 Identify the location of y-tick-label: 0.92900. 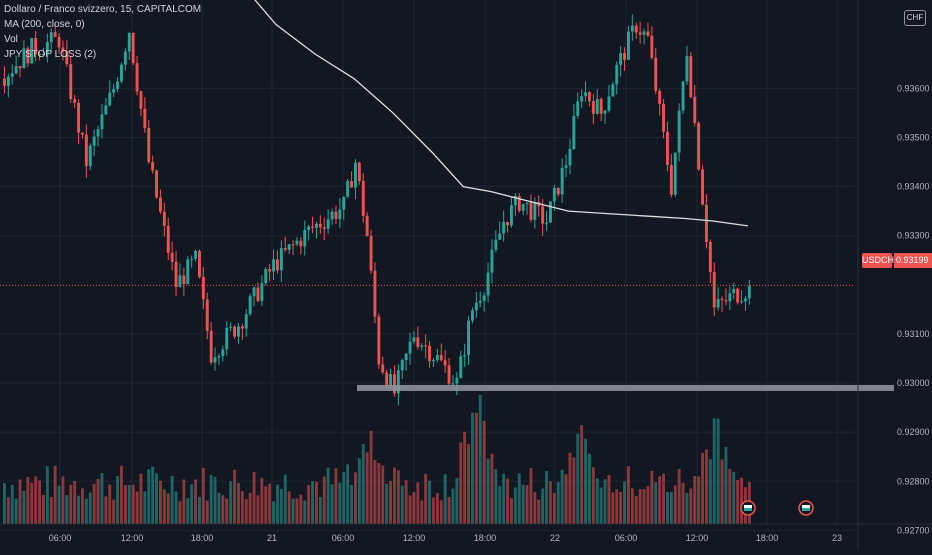
(913, 432).